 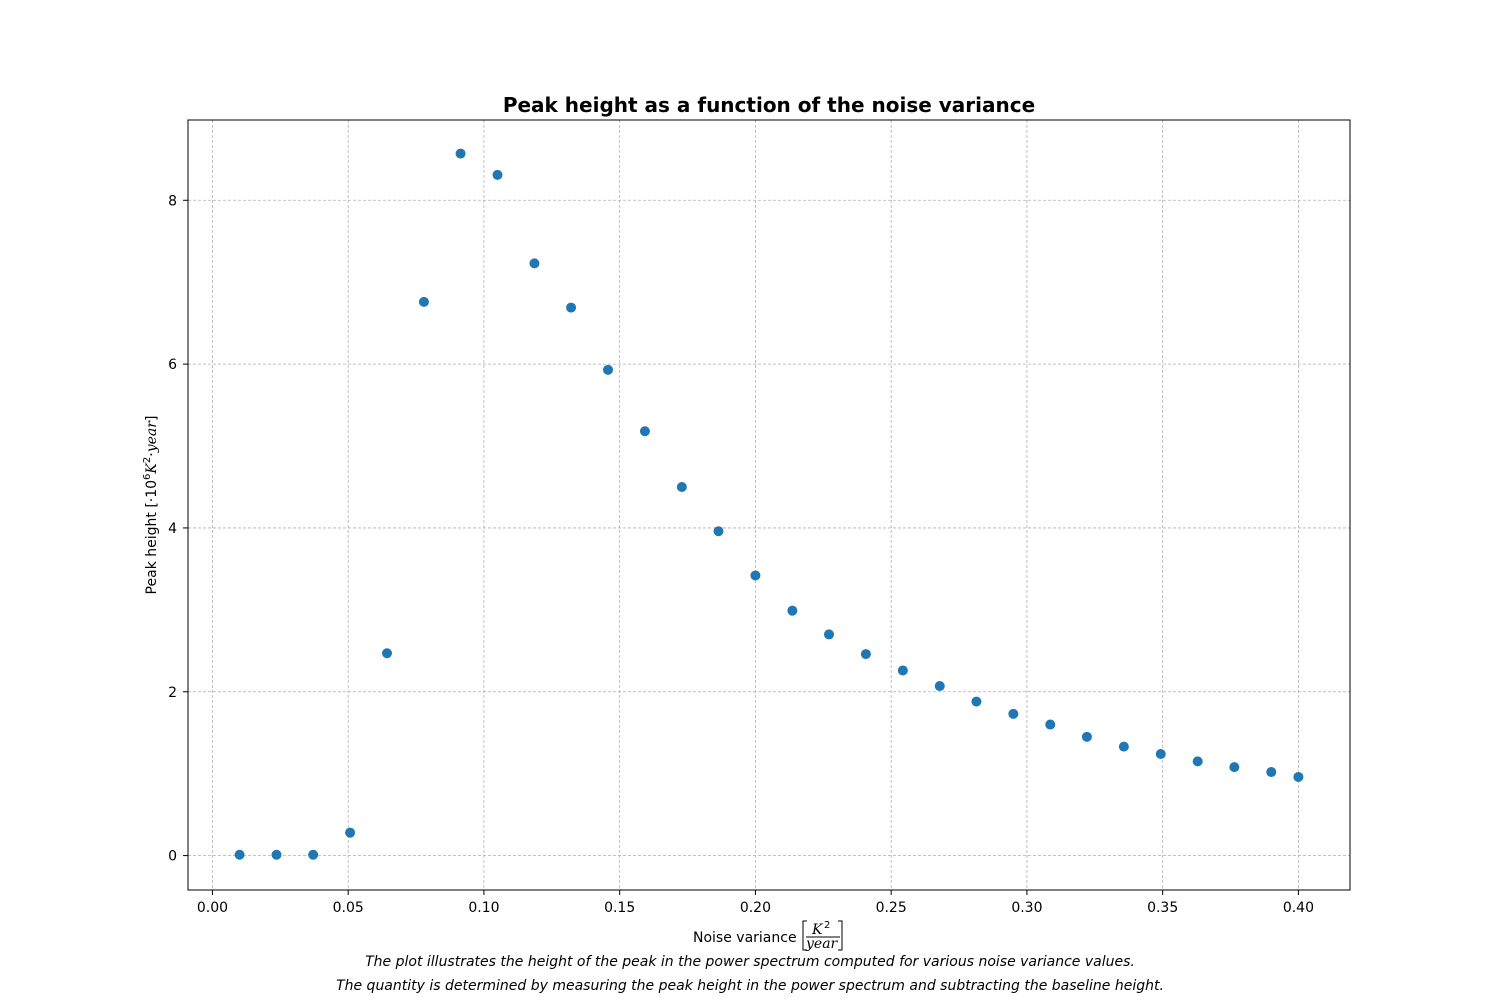 I want to click on x-tick-label: 0.20, so click(x=755, y=908).